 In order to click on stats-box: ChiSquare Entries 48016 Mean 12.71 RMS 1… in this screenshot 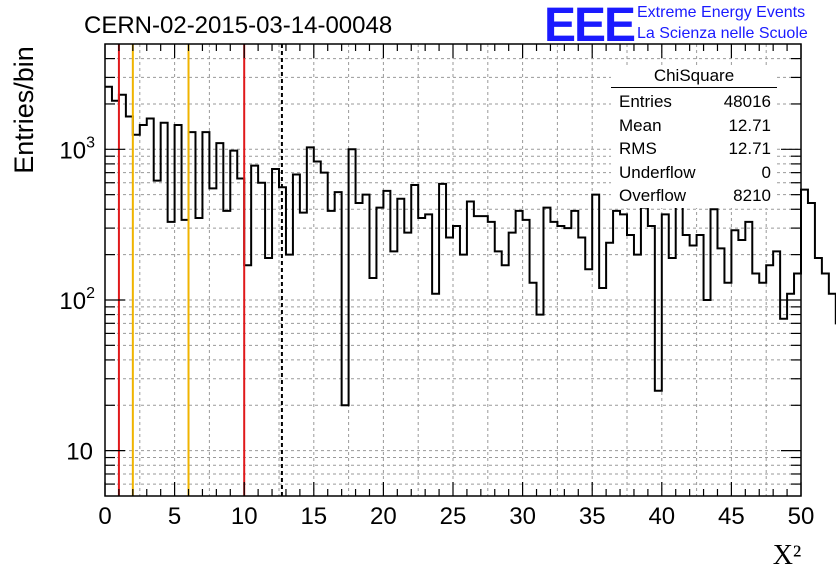, I will do `click(694, 137)`.